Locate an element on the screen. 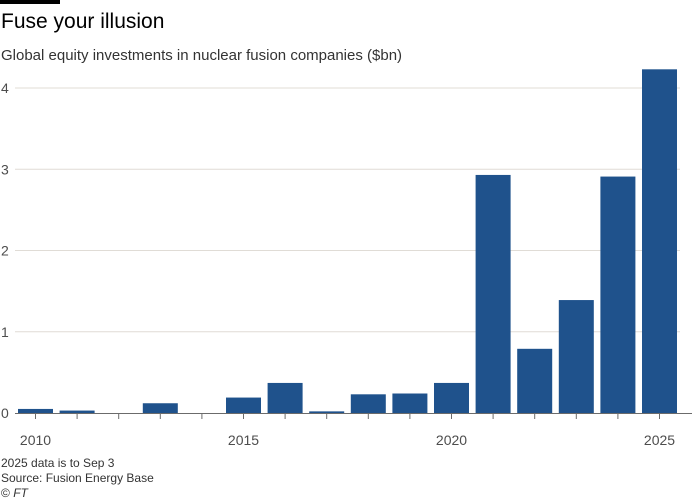 This screenshot has height=501, width=700. x-tick-label-2015: 2015 is located at coordinates (243, 440).